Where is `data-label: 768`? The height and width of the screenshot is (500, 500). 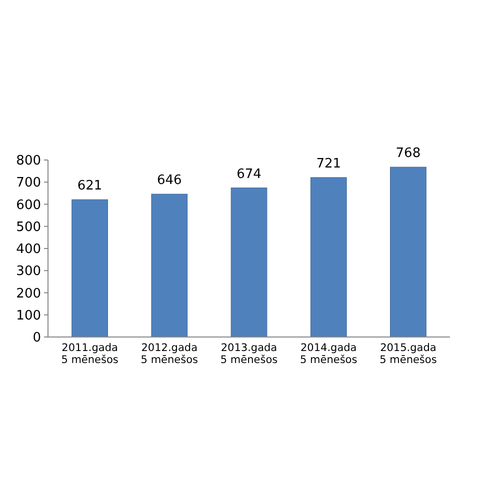
data-label: 768 is located at coordinates (408, 154).